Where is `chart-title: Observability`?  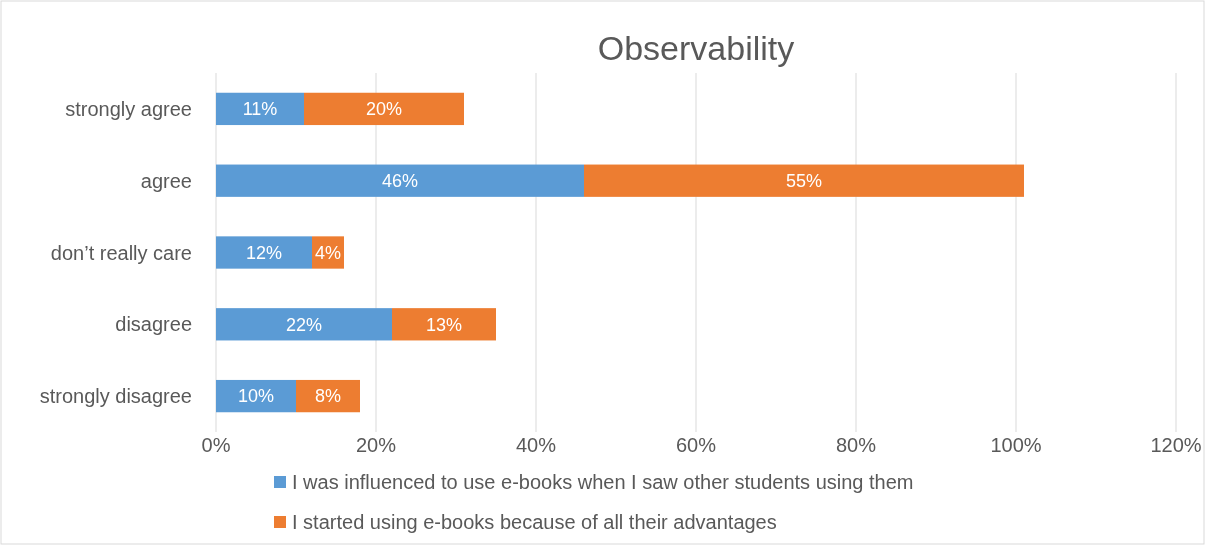
chart-title: Observability is located at coordinates (696, 48).